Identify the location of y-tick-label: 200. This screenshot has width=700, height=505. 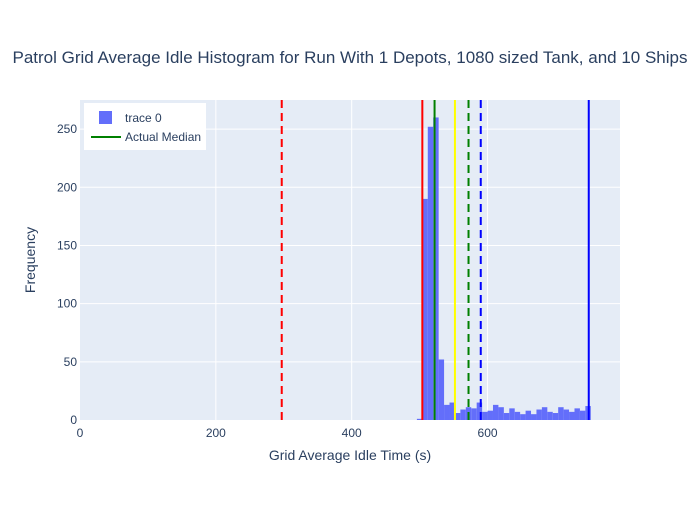
(67, 187).